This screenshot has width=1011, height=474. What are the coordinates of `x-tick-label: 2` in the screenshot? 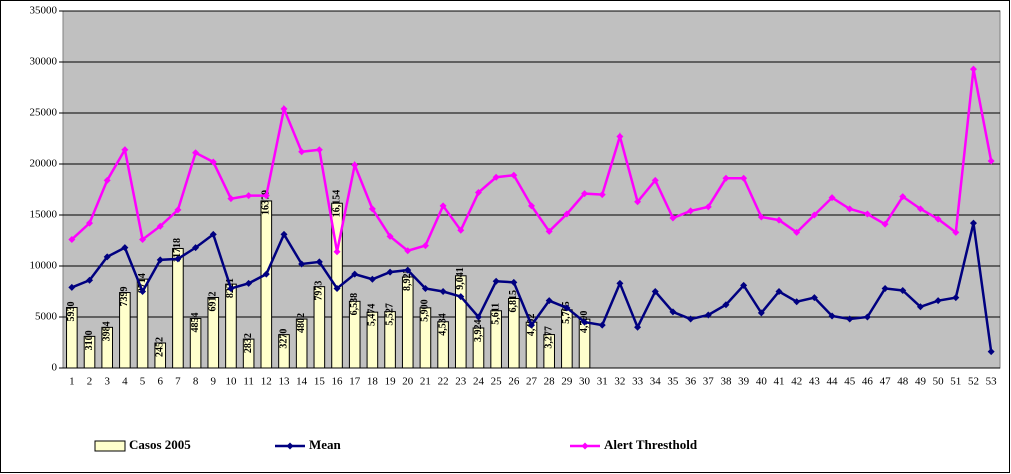 It's located at (90, 382).